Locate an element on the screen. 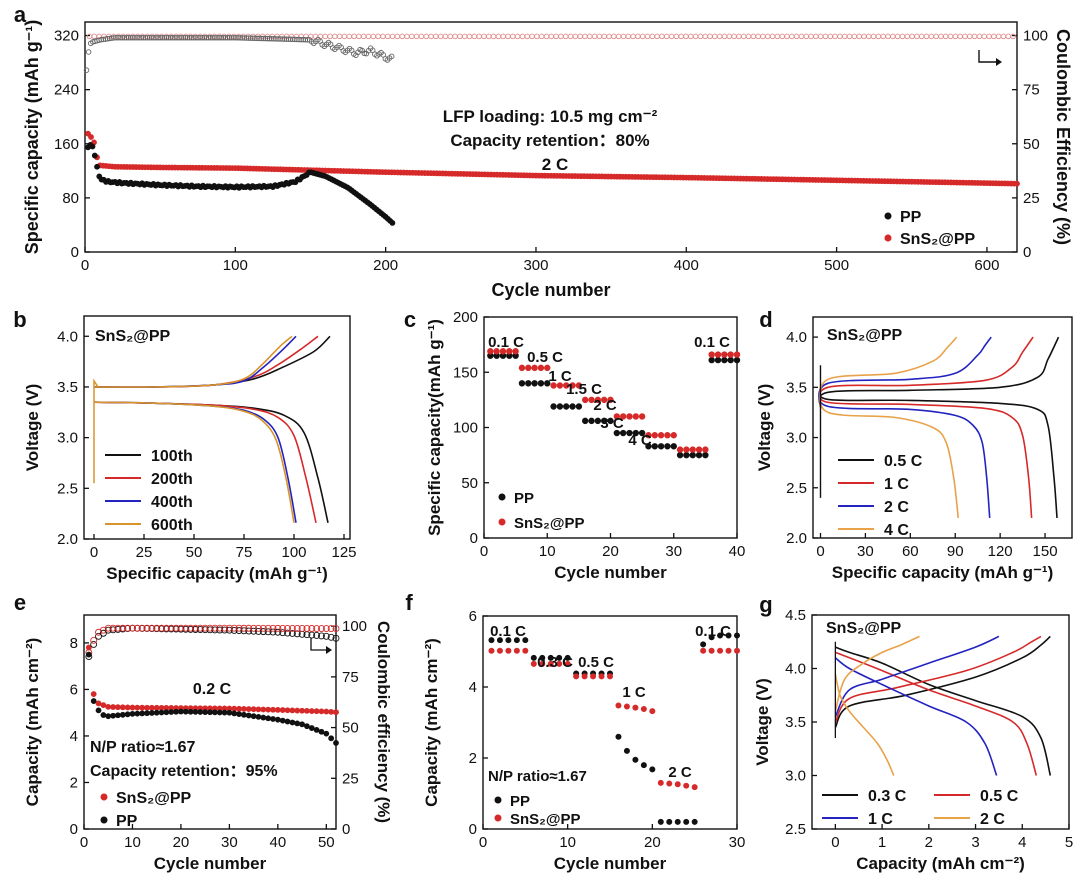  y-tick-label: 4.0 is located at coordinates (796, 337).